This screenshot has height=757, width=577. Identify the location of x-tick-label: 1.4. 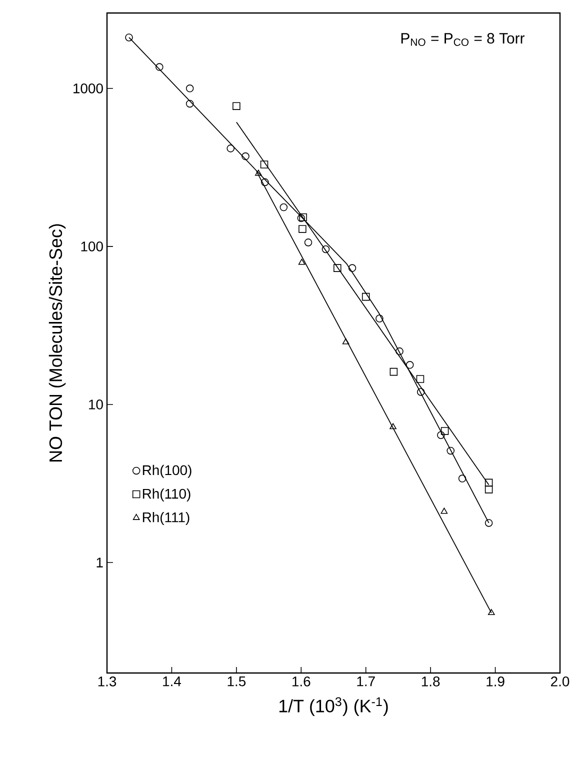
(172, 681).